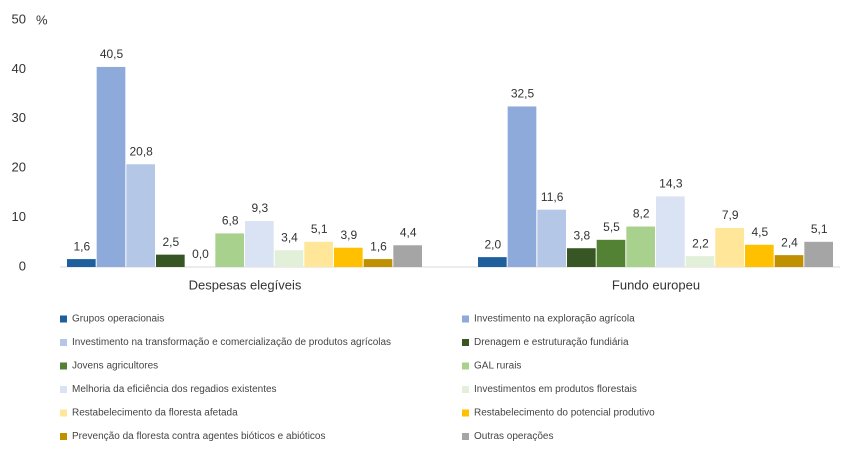 Image resolution: width=855 pixels, height=450 pixels. I want to click on x-tick-label: Despesas elegíveis, so click(245, 284).